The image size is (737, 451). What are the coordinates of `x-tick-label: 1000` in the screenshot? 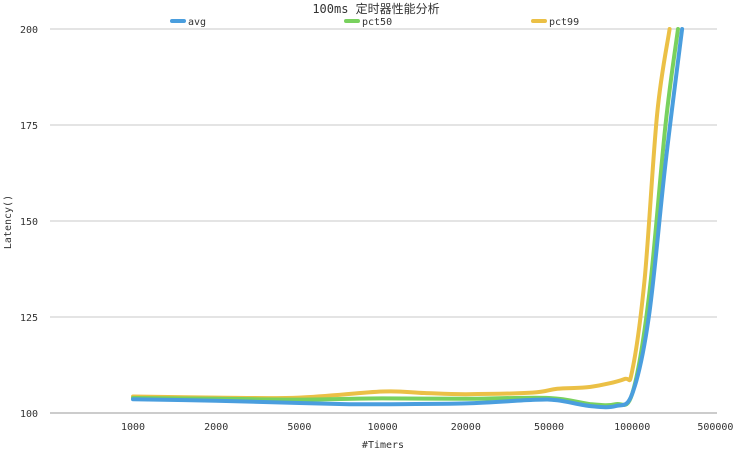 It's located at (133, 427).